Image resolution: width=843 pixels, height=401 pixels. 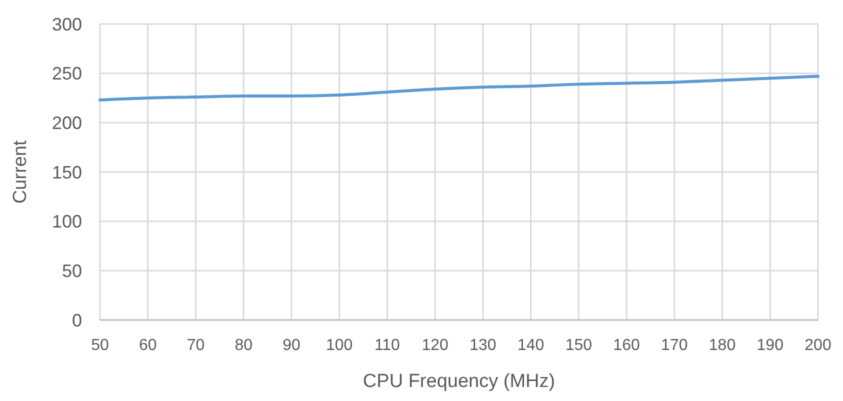 I want to click on x-tick-label: 180, so click(x=722, y=345).